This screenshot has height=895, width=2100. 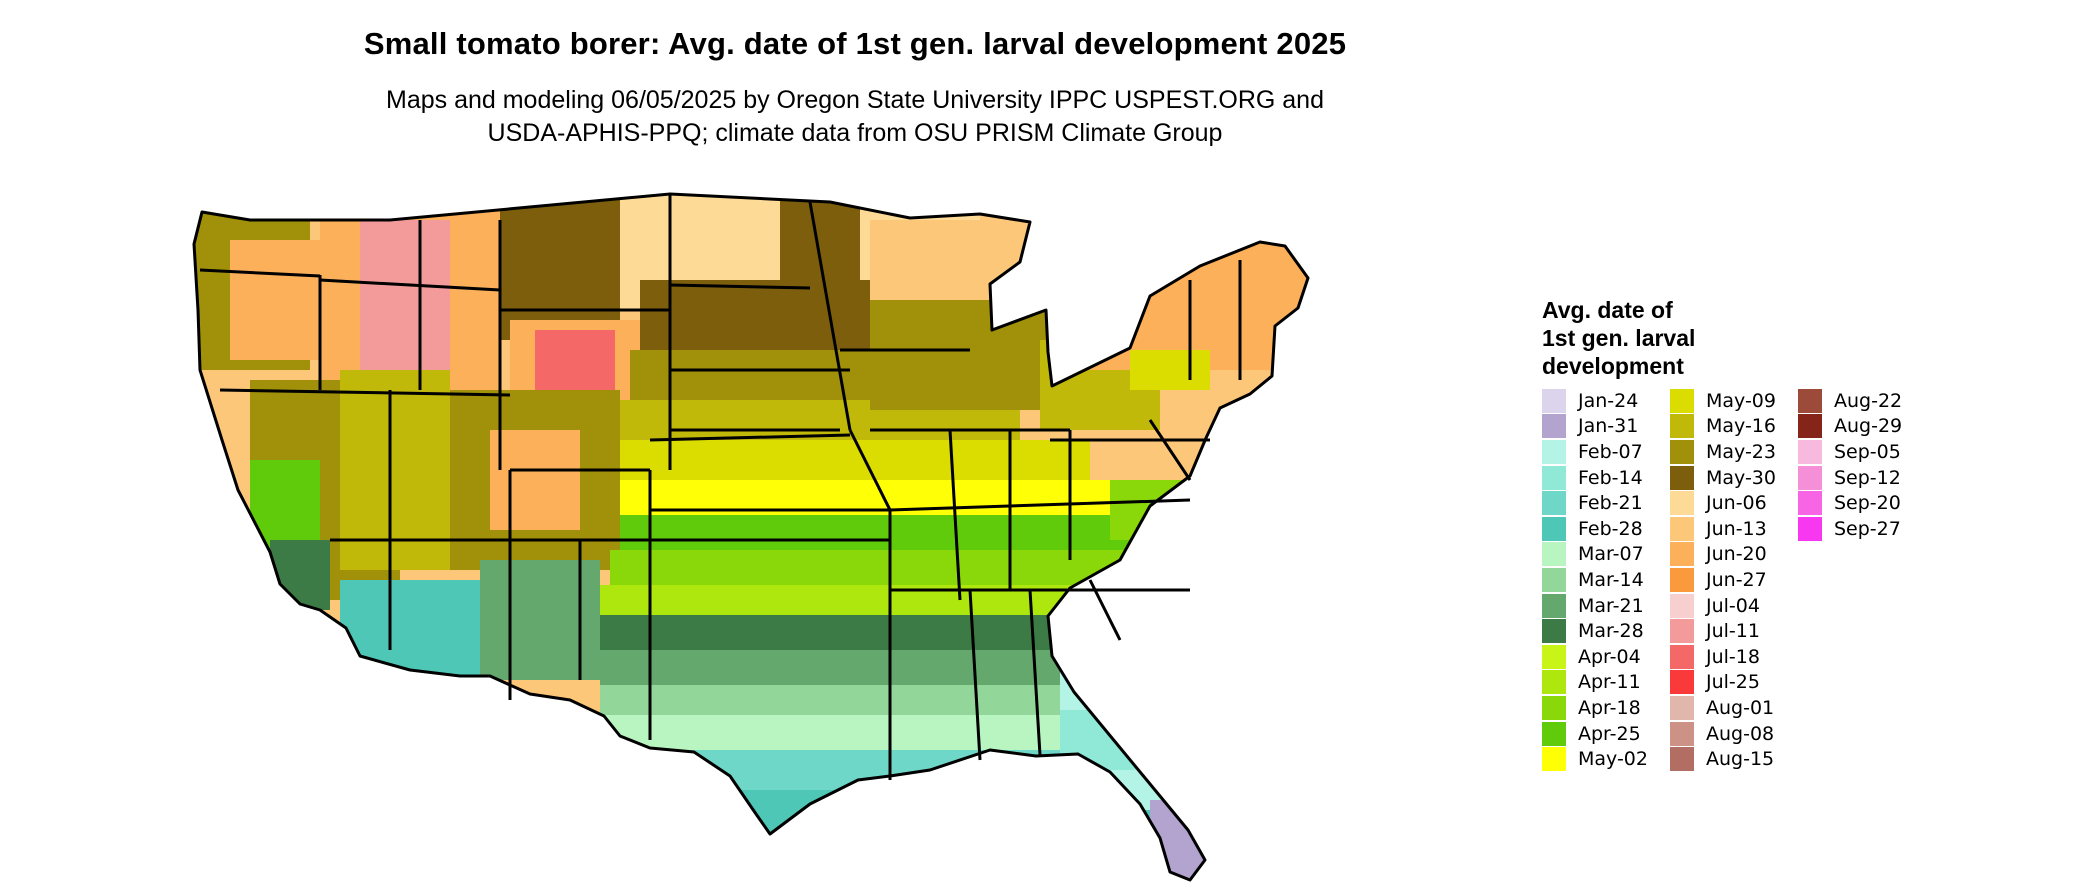 What do you see at coordinates (1610, 477) in the screenshot?
I see `legend-label: Feb-14` at bounding box center [1610, 477].